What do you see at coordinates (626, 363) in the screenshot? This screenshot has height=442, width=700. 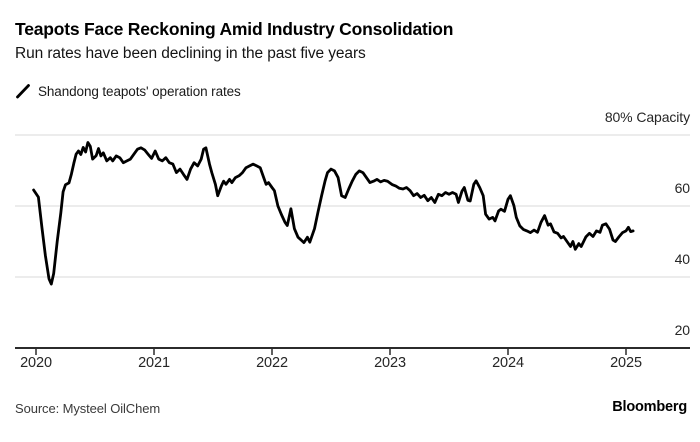 I see `x-axis-label-2025: 2025` at bounding box center [626, 363].